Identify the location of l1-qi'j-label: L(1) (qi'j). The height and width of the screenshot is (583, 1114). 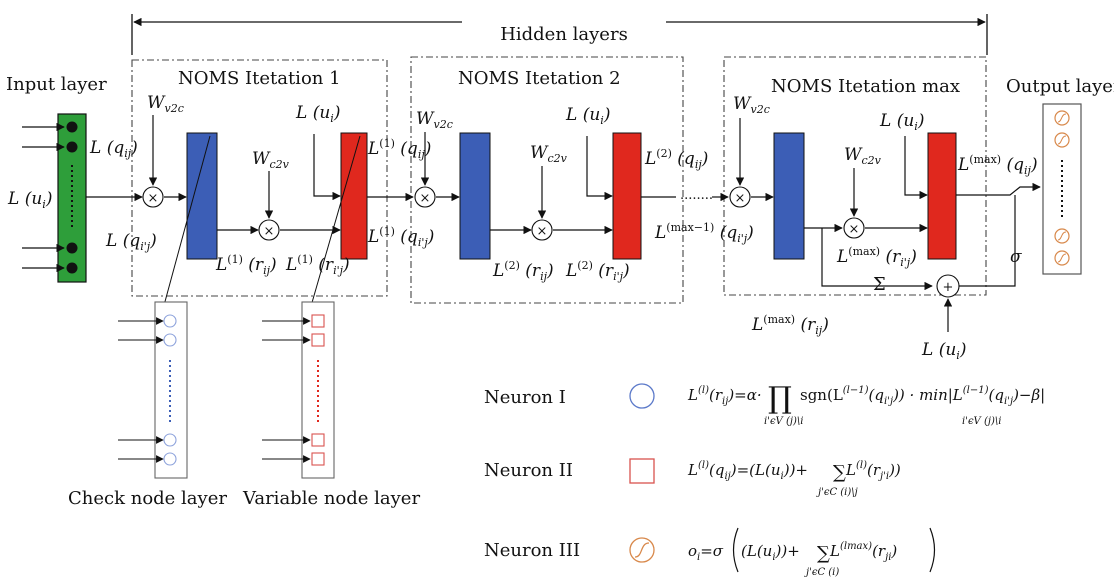
(400, 237).